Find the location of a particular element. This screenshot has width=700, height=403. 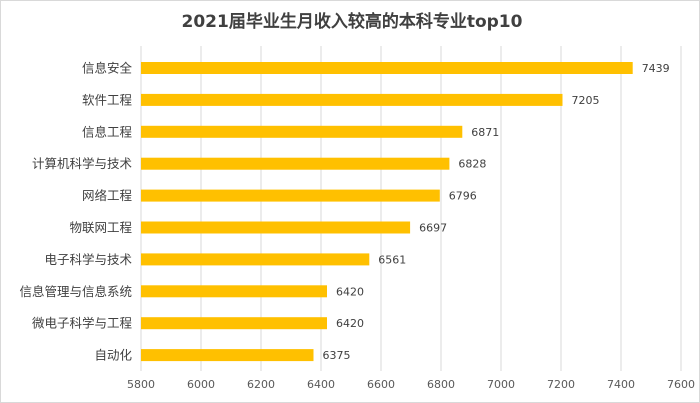

category-label: 电子科学与技术 is located at coordinates (88, 259).